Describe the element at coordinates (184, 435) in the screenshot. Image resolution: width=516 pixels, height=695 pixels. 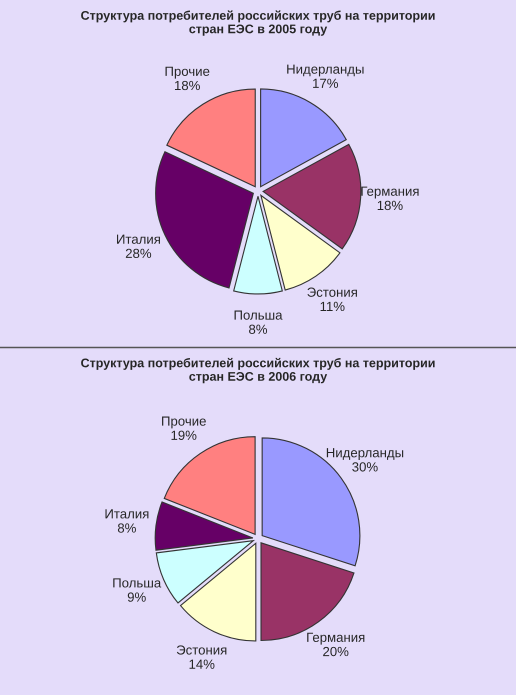
I see `data-label: 19%` at that location.